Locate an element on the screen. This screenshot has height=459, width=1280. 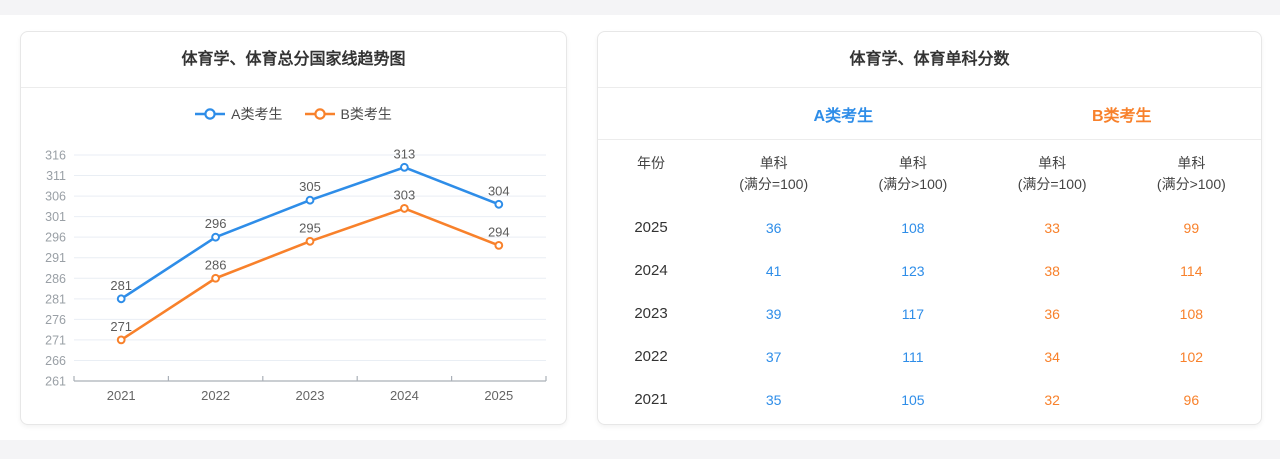
score-cell: 111 is located at coordinates (913, 356).